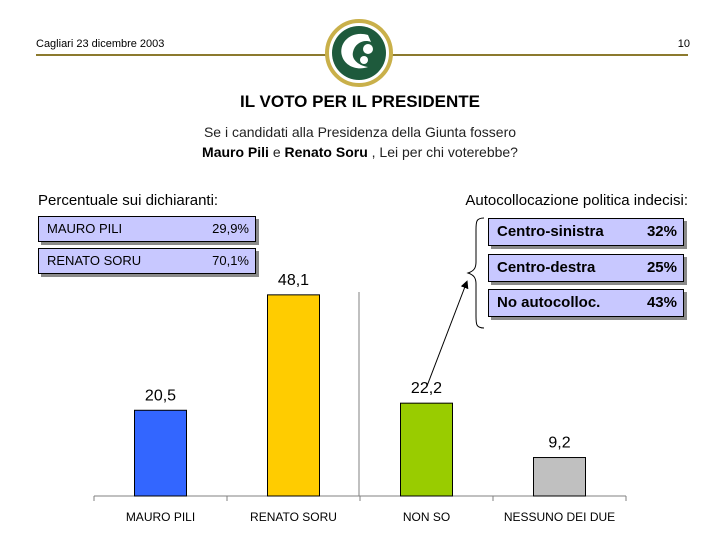 This screenshot has width=720, height=540. What do you see at coordinates (230, 260) in the screenshot?
I see `declared-row-pct: 70,1%` at bounding box center [230, 260].